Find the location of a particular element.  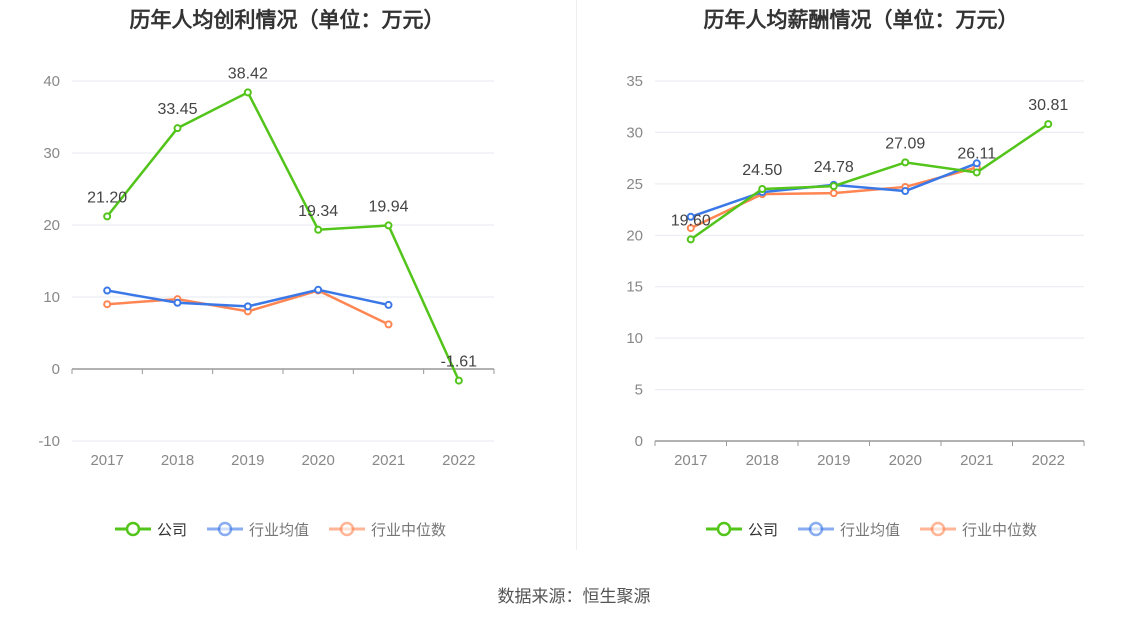

data-label: 19.34 is located at coordinates (318, 211).